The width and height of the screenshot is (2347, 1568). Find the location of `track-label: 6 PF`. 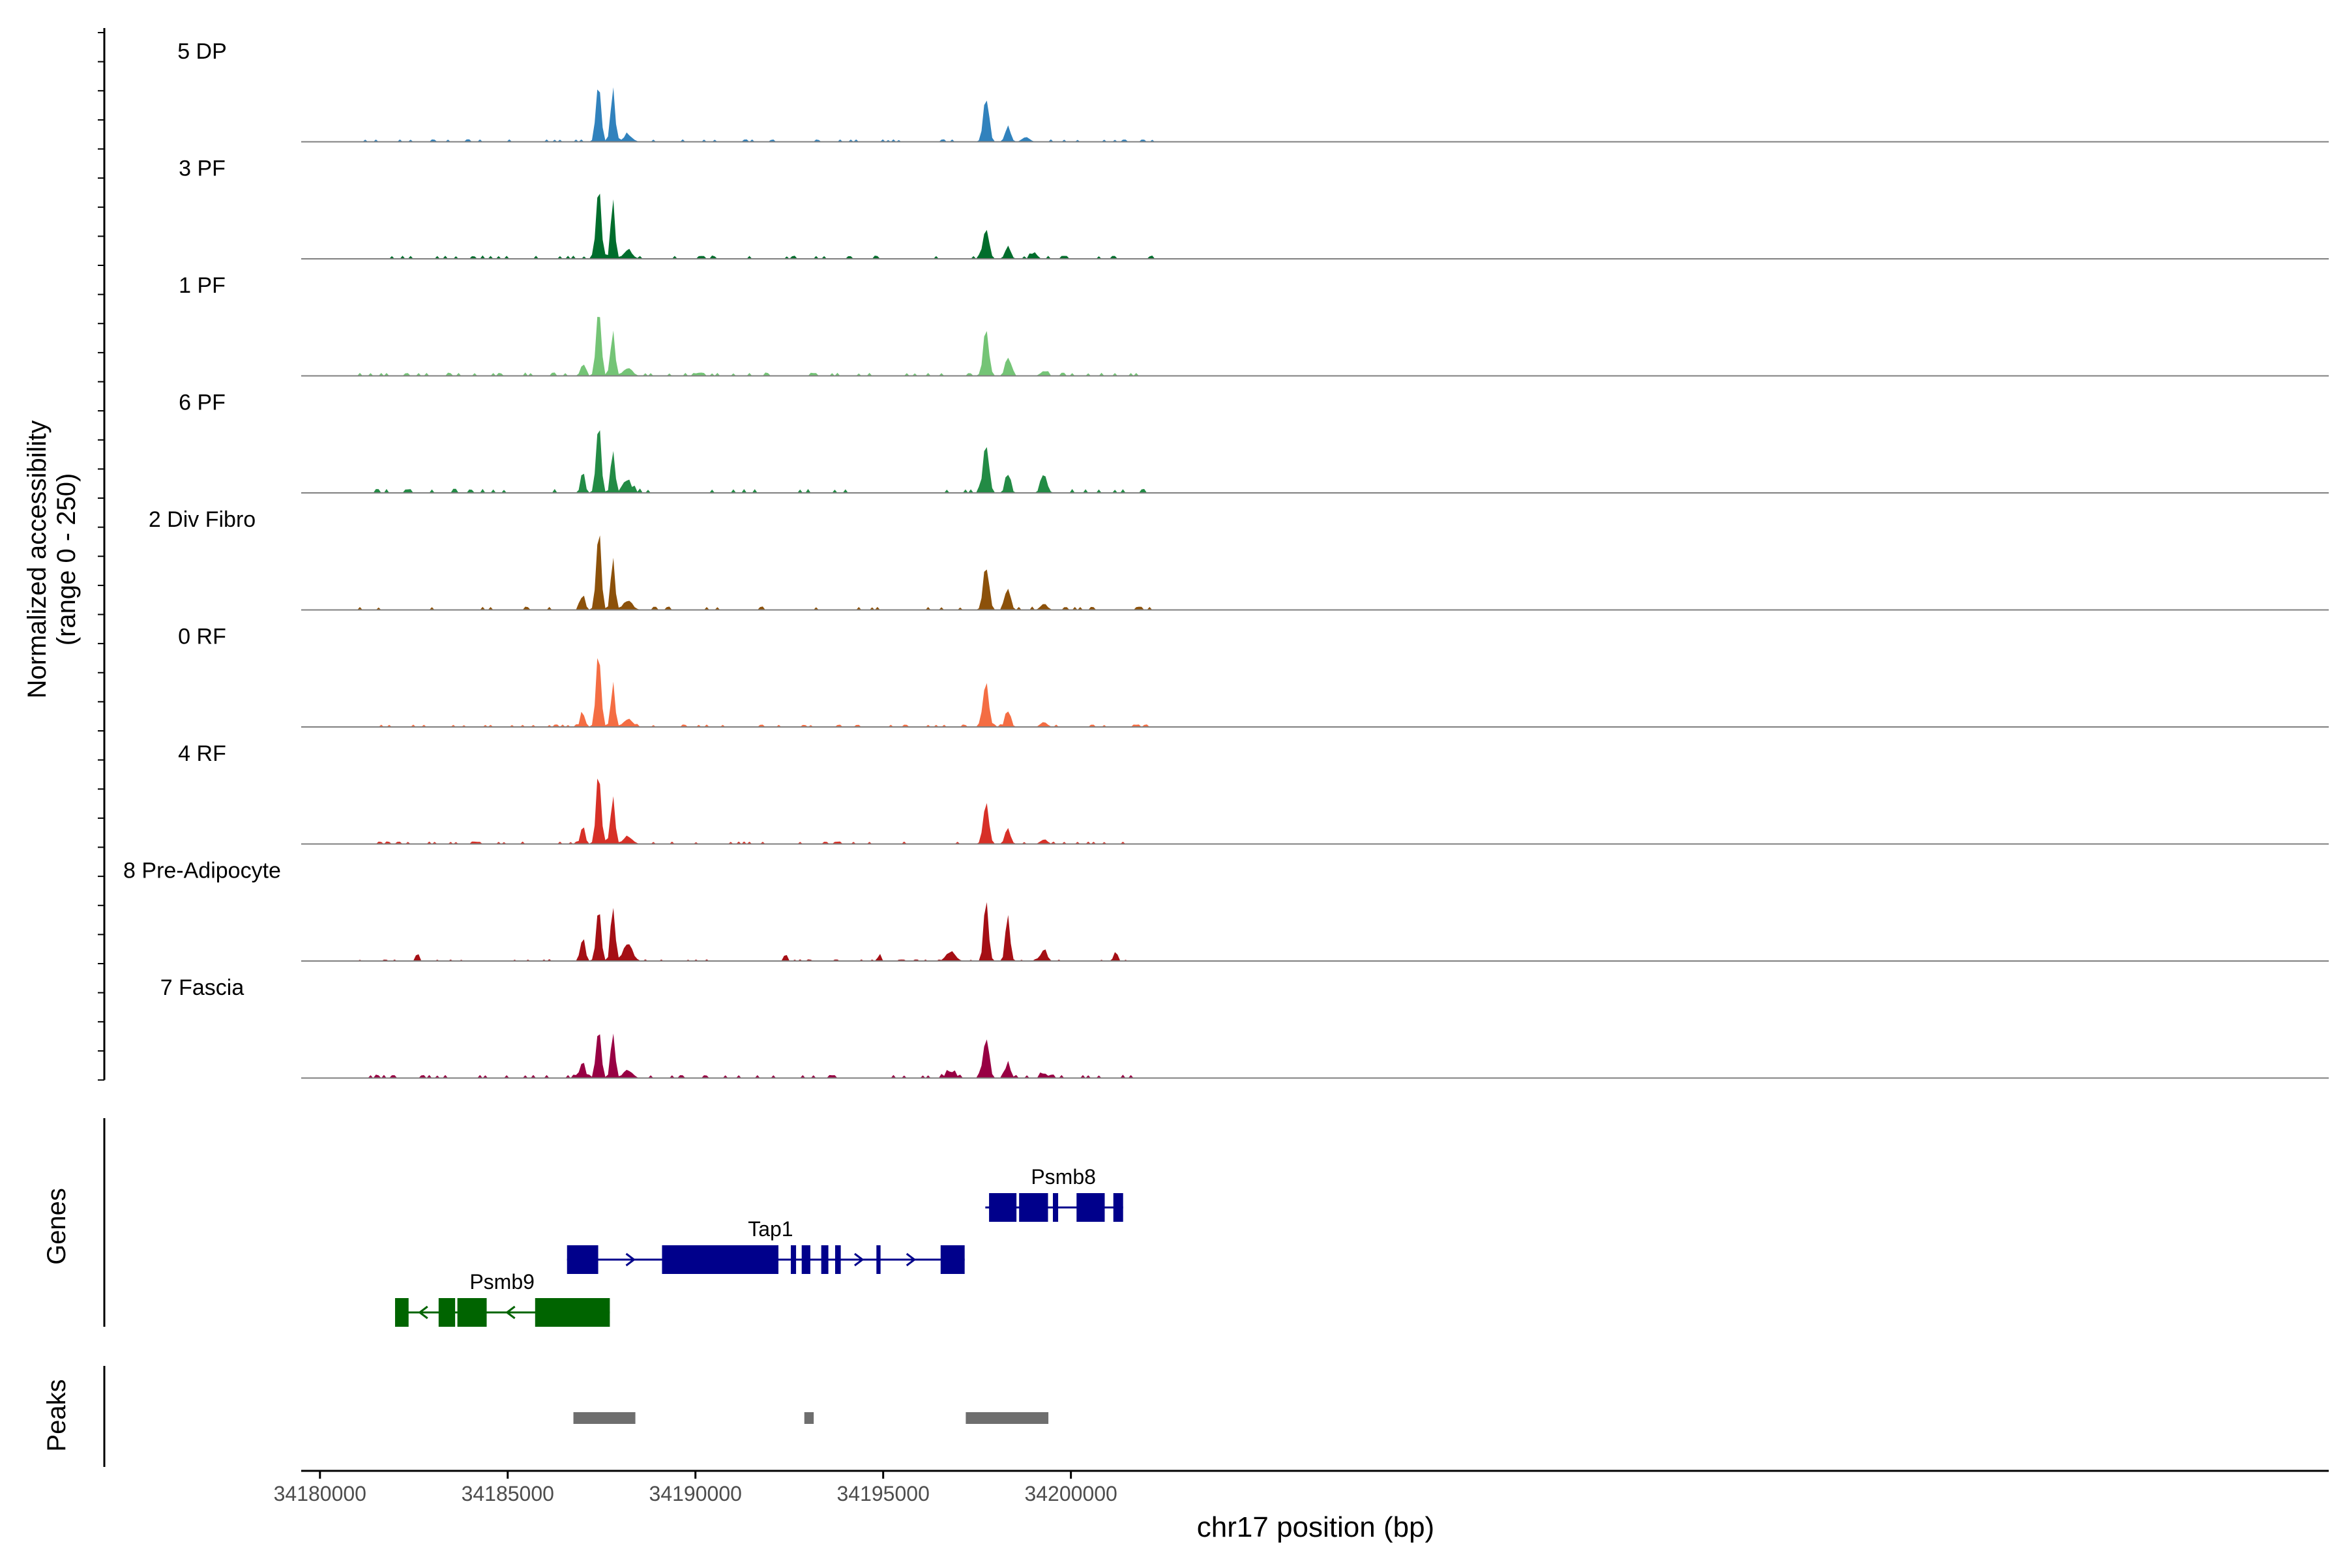

track-label: 6 PF is located at coordinates (202, 403).